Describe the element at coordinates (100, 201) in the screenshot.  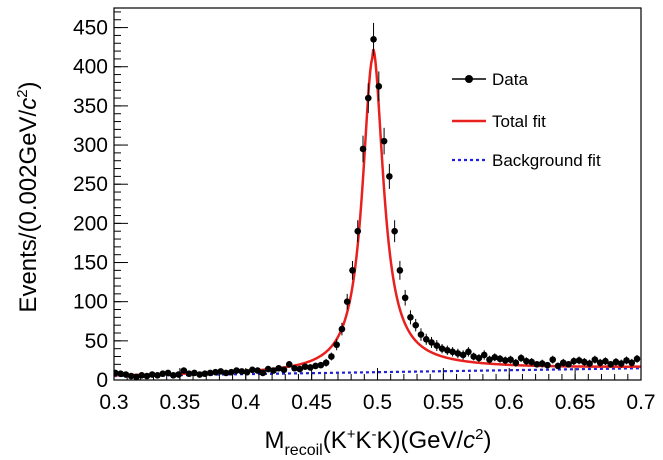
I see `y-axis: 0 50 100 150 200 250 300 350 400 450` at that location.